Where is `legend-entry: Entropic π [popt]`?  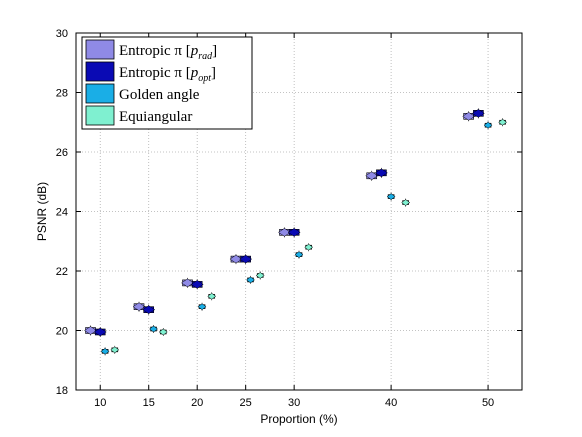
legend-entry: Entropic π [popt] is located at coordinates (167, 74).